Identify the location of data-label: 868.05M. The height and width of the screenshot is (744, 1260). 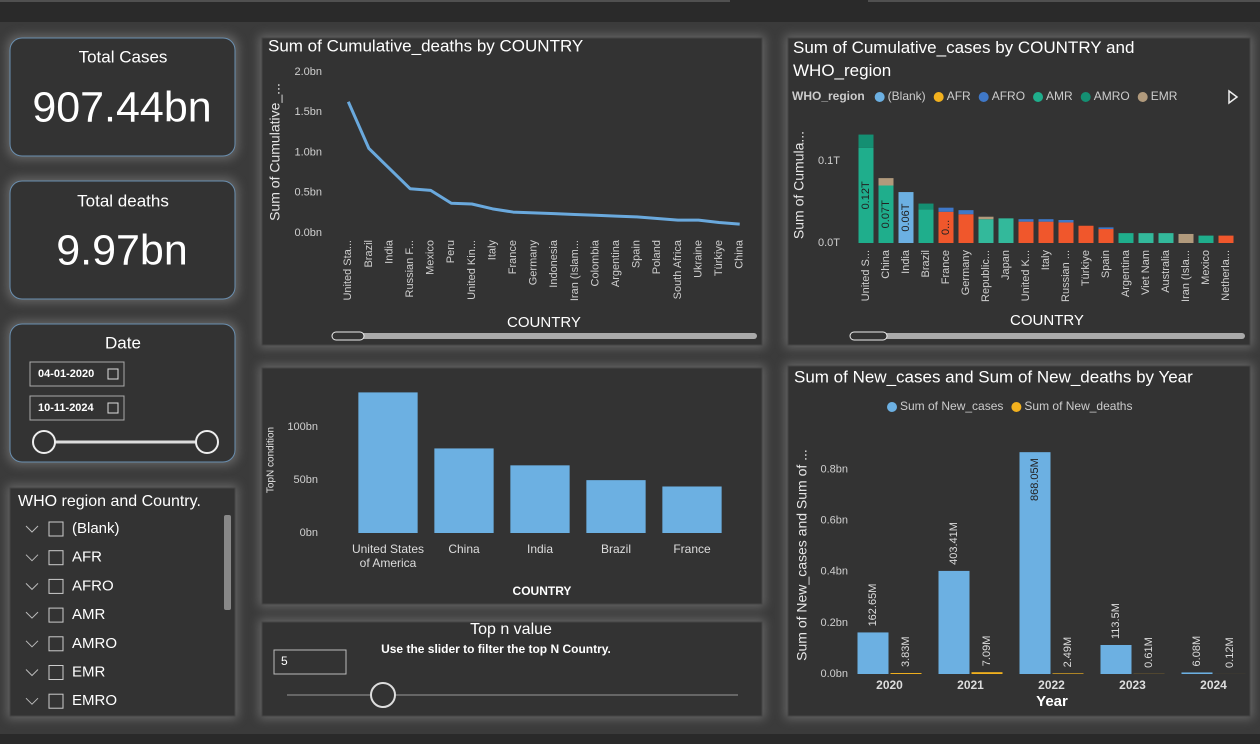
(1035, 479).